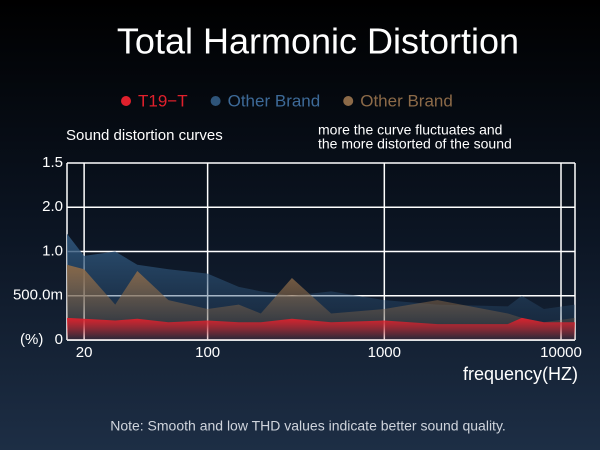  What do you see at coordinates (84, 352) in the screenshot?
I see `x-tick-label: 20` at bounding box center [84, 352].